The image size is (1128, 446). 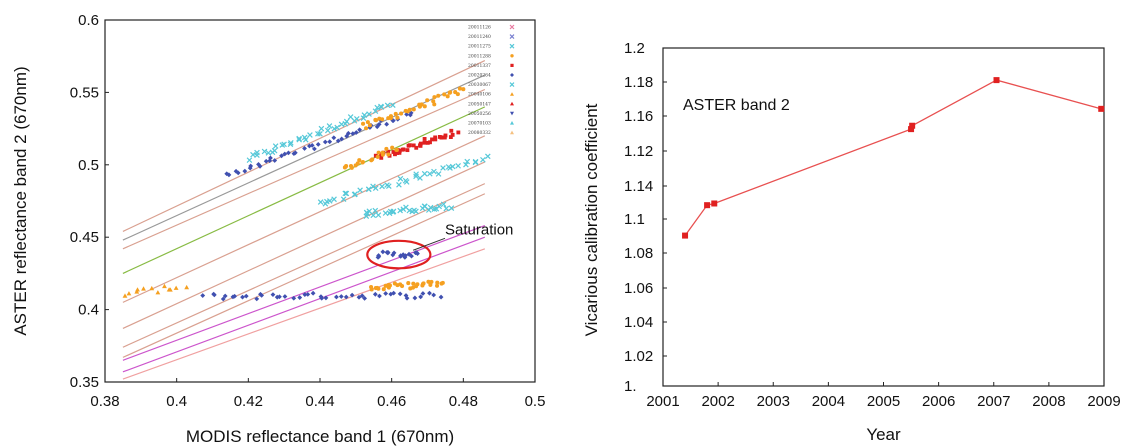 I want to click on y-tick-label: 0.55, so click(x=84, y=92).